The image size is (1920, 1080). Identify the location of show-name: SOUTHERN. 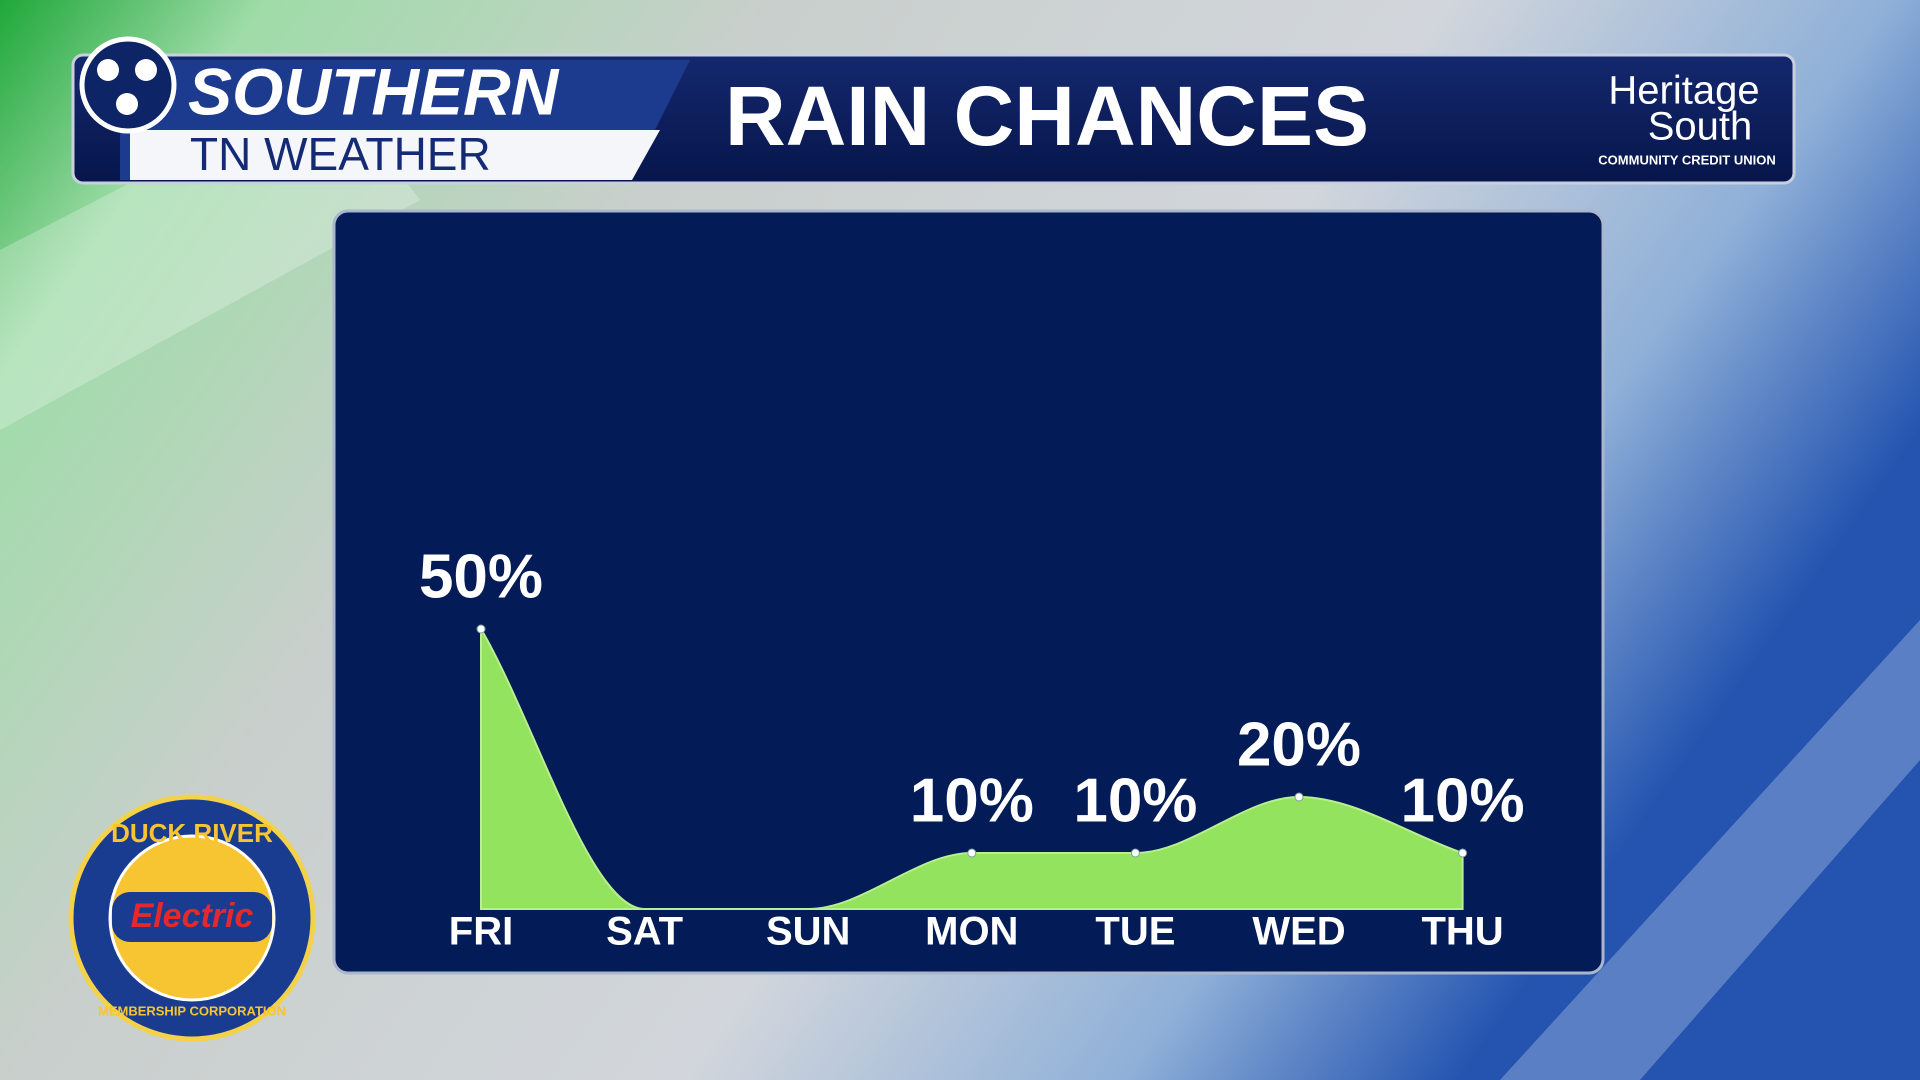
(374, 91).